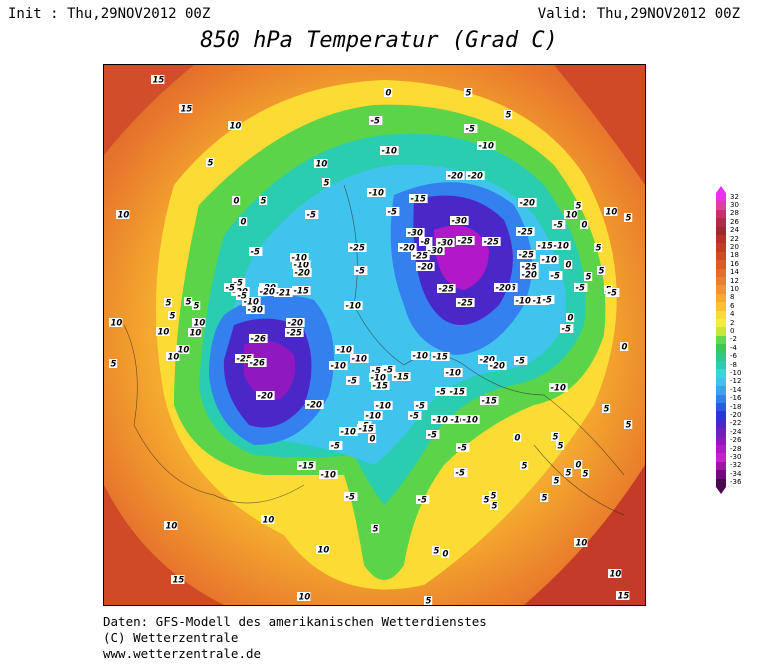  What do you see at coordinates (301, 292) in the screenshot?
I see `isotherm-label: -15` at bounding box center [301, 292].